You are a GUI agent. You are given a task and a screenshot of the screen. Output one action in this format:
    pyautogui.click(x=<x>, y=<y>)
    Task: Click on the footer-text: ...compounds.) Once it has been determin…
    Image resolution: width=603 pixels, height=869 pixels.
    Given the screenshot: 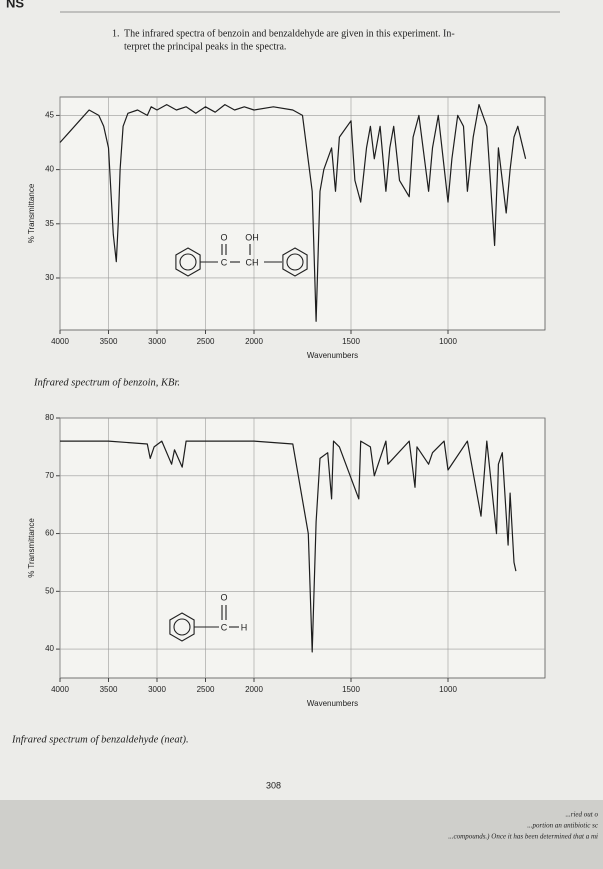 What is the action you would take?
    pyautogui.click(x=523, y=837)
    